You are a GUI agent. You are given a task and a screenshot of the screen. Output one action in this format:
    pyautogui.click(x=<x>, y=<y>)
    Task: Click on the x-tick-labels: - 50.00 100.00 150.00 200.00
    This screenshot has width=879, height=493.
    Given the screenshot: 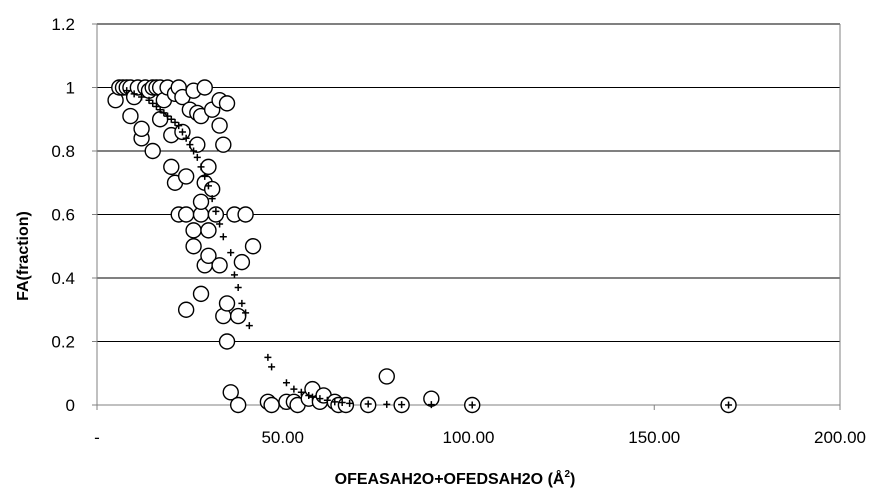 What is the action you would take?
    pyautogui.click(x=480, y=437)
    